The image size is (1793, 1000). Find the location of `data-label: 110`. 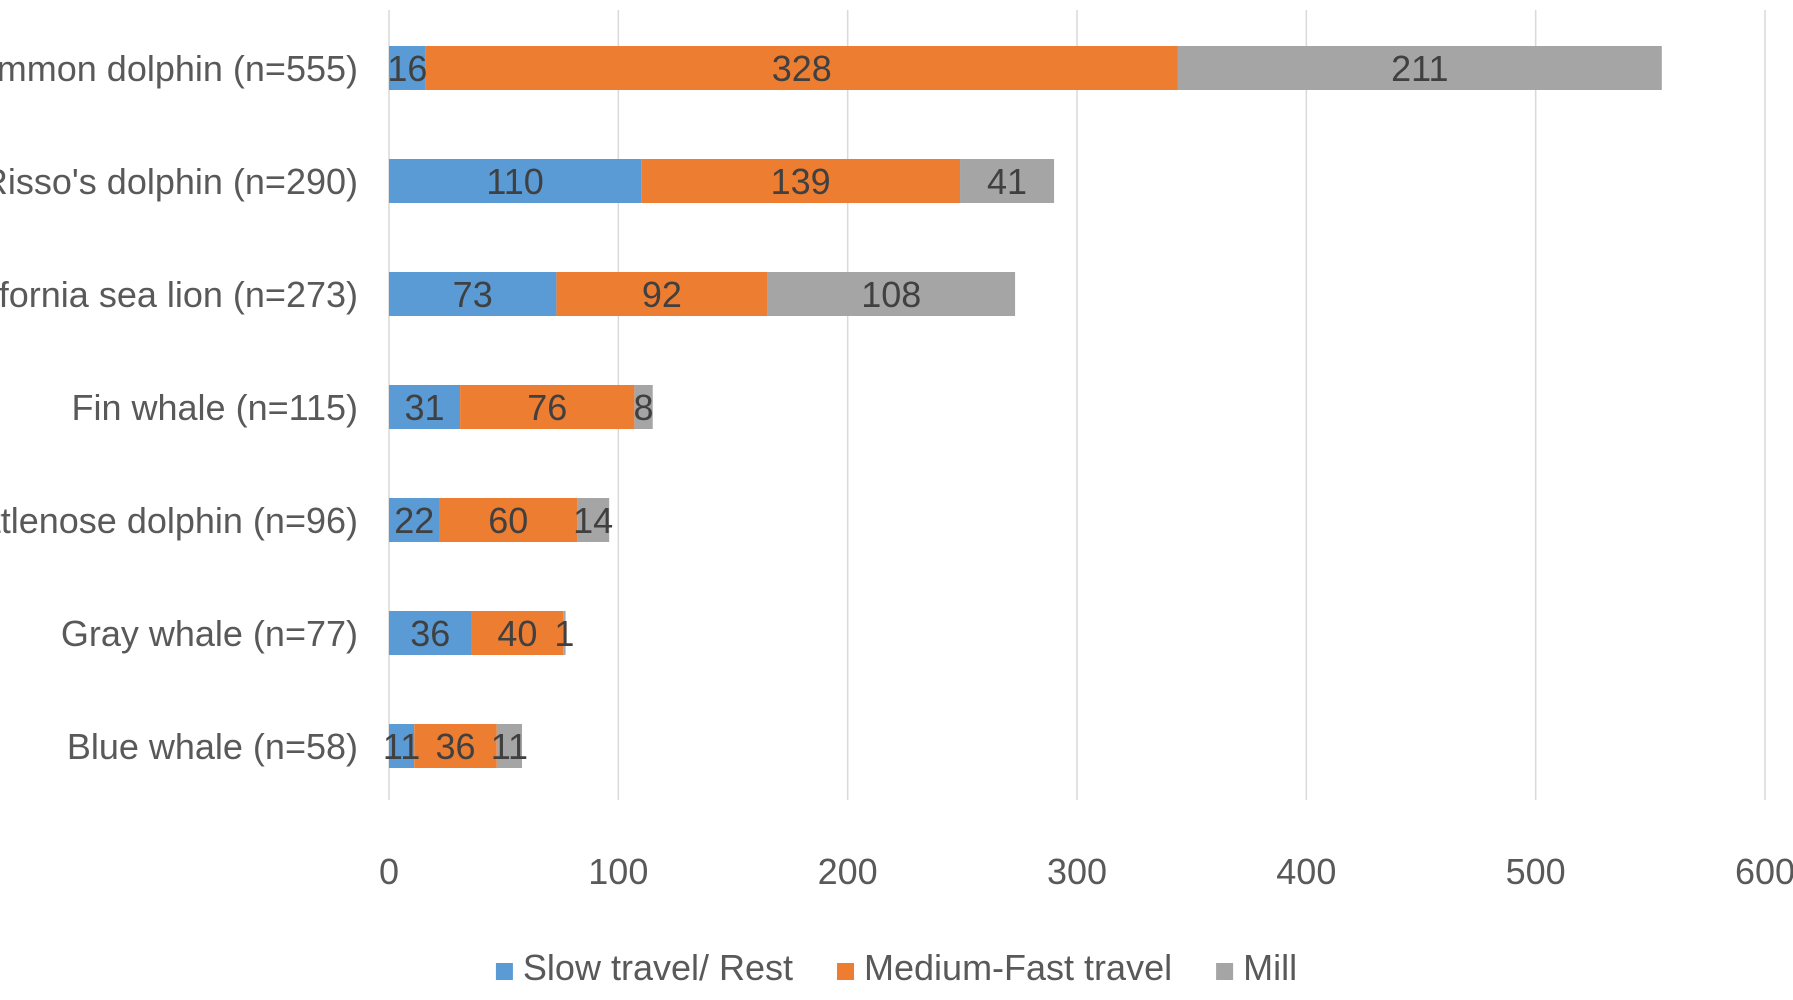

data-label: 110 is located at coordinates (514, 181).